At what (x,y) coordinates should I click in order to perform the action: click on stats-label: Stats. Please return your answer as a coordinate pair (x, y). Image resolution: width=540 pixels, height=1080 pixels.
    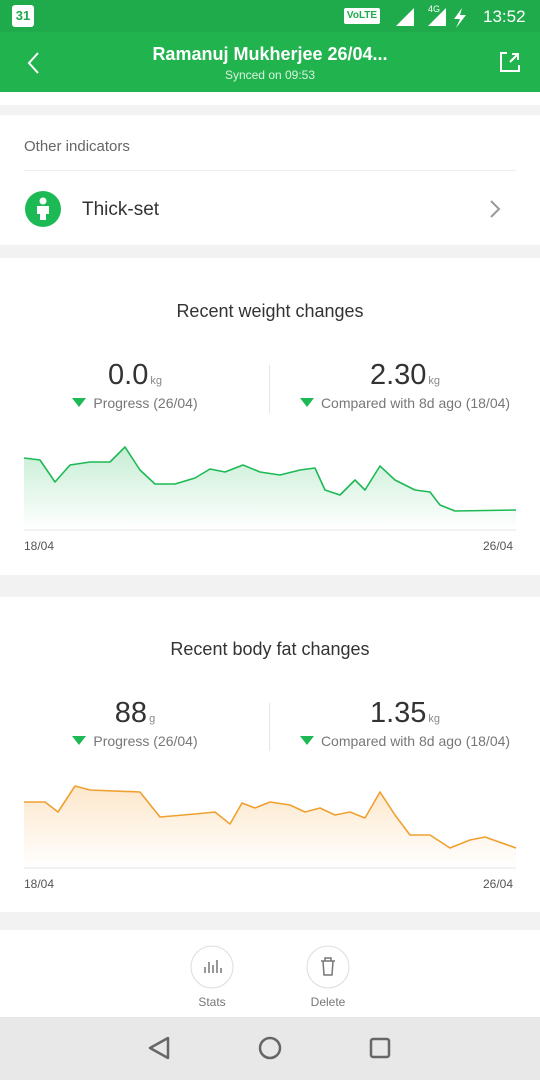
    Looking at the image, I should click on (212, 1002).